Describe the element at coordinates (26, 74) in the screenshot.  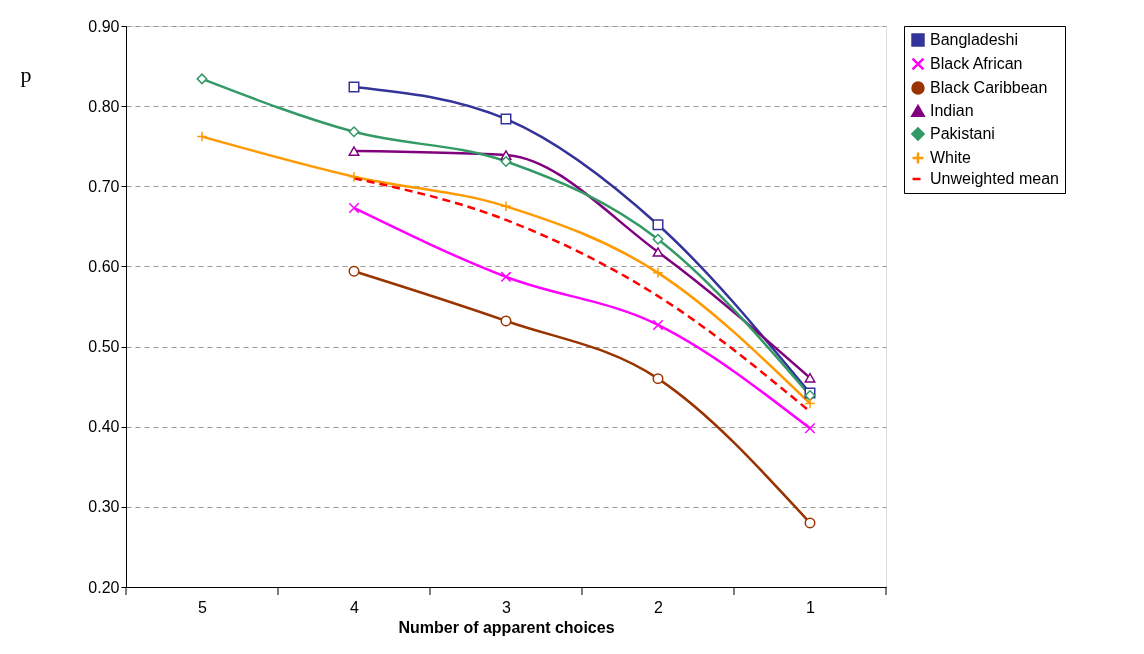
I see `y-axis-title: p` at that location.